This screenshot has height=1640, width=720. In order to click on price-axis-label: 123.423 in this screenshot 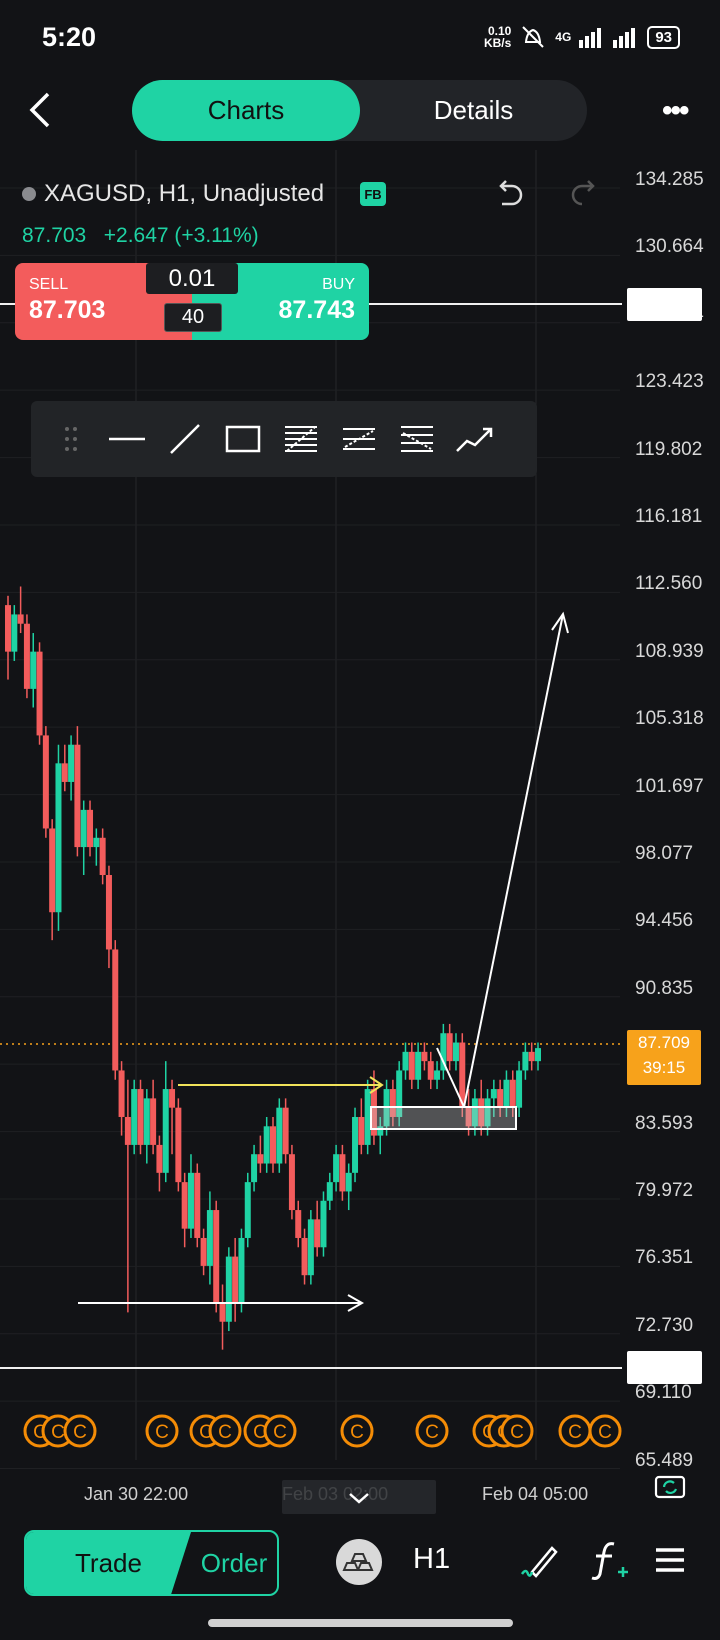, I will do `click(669, 382)`.